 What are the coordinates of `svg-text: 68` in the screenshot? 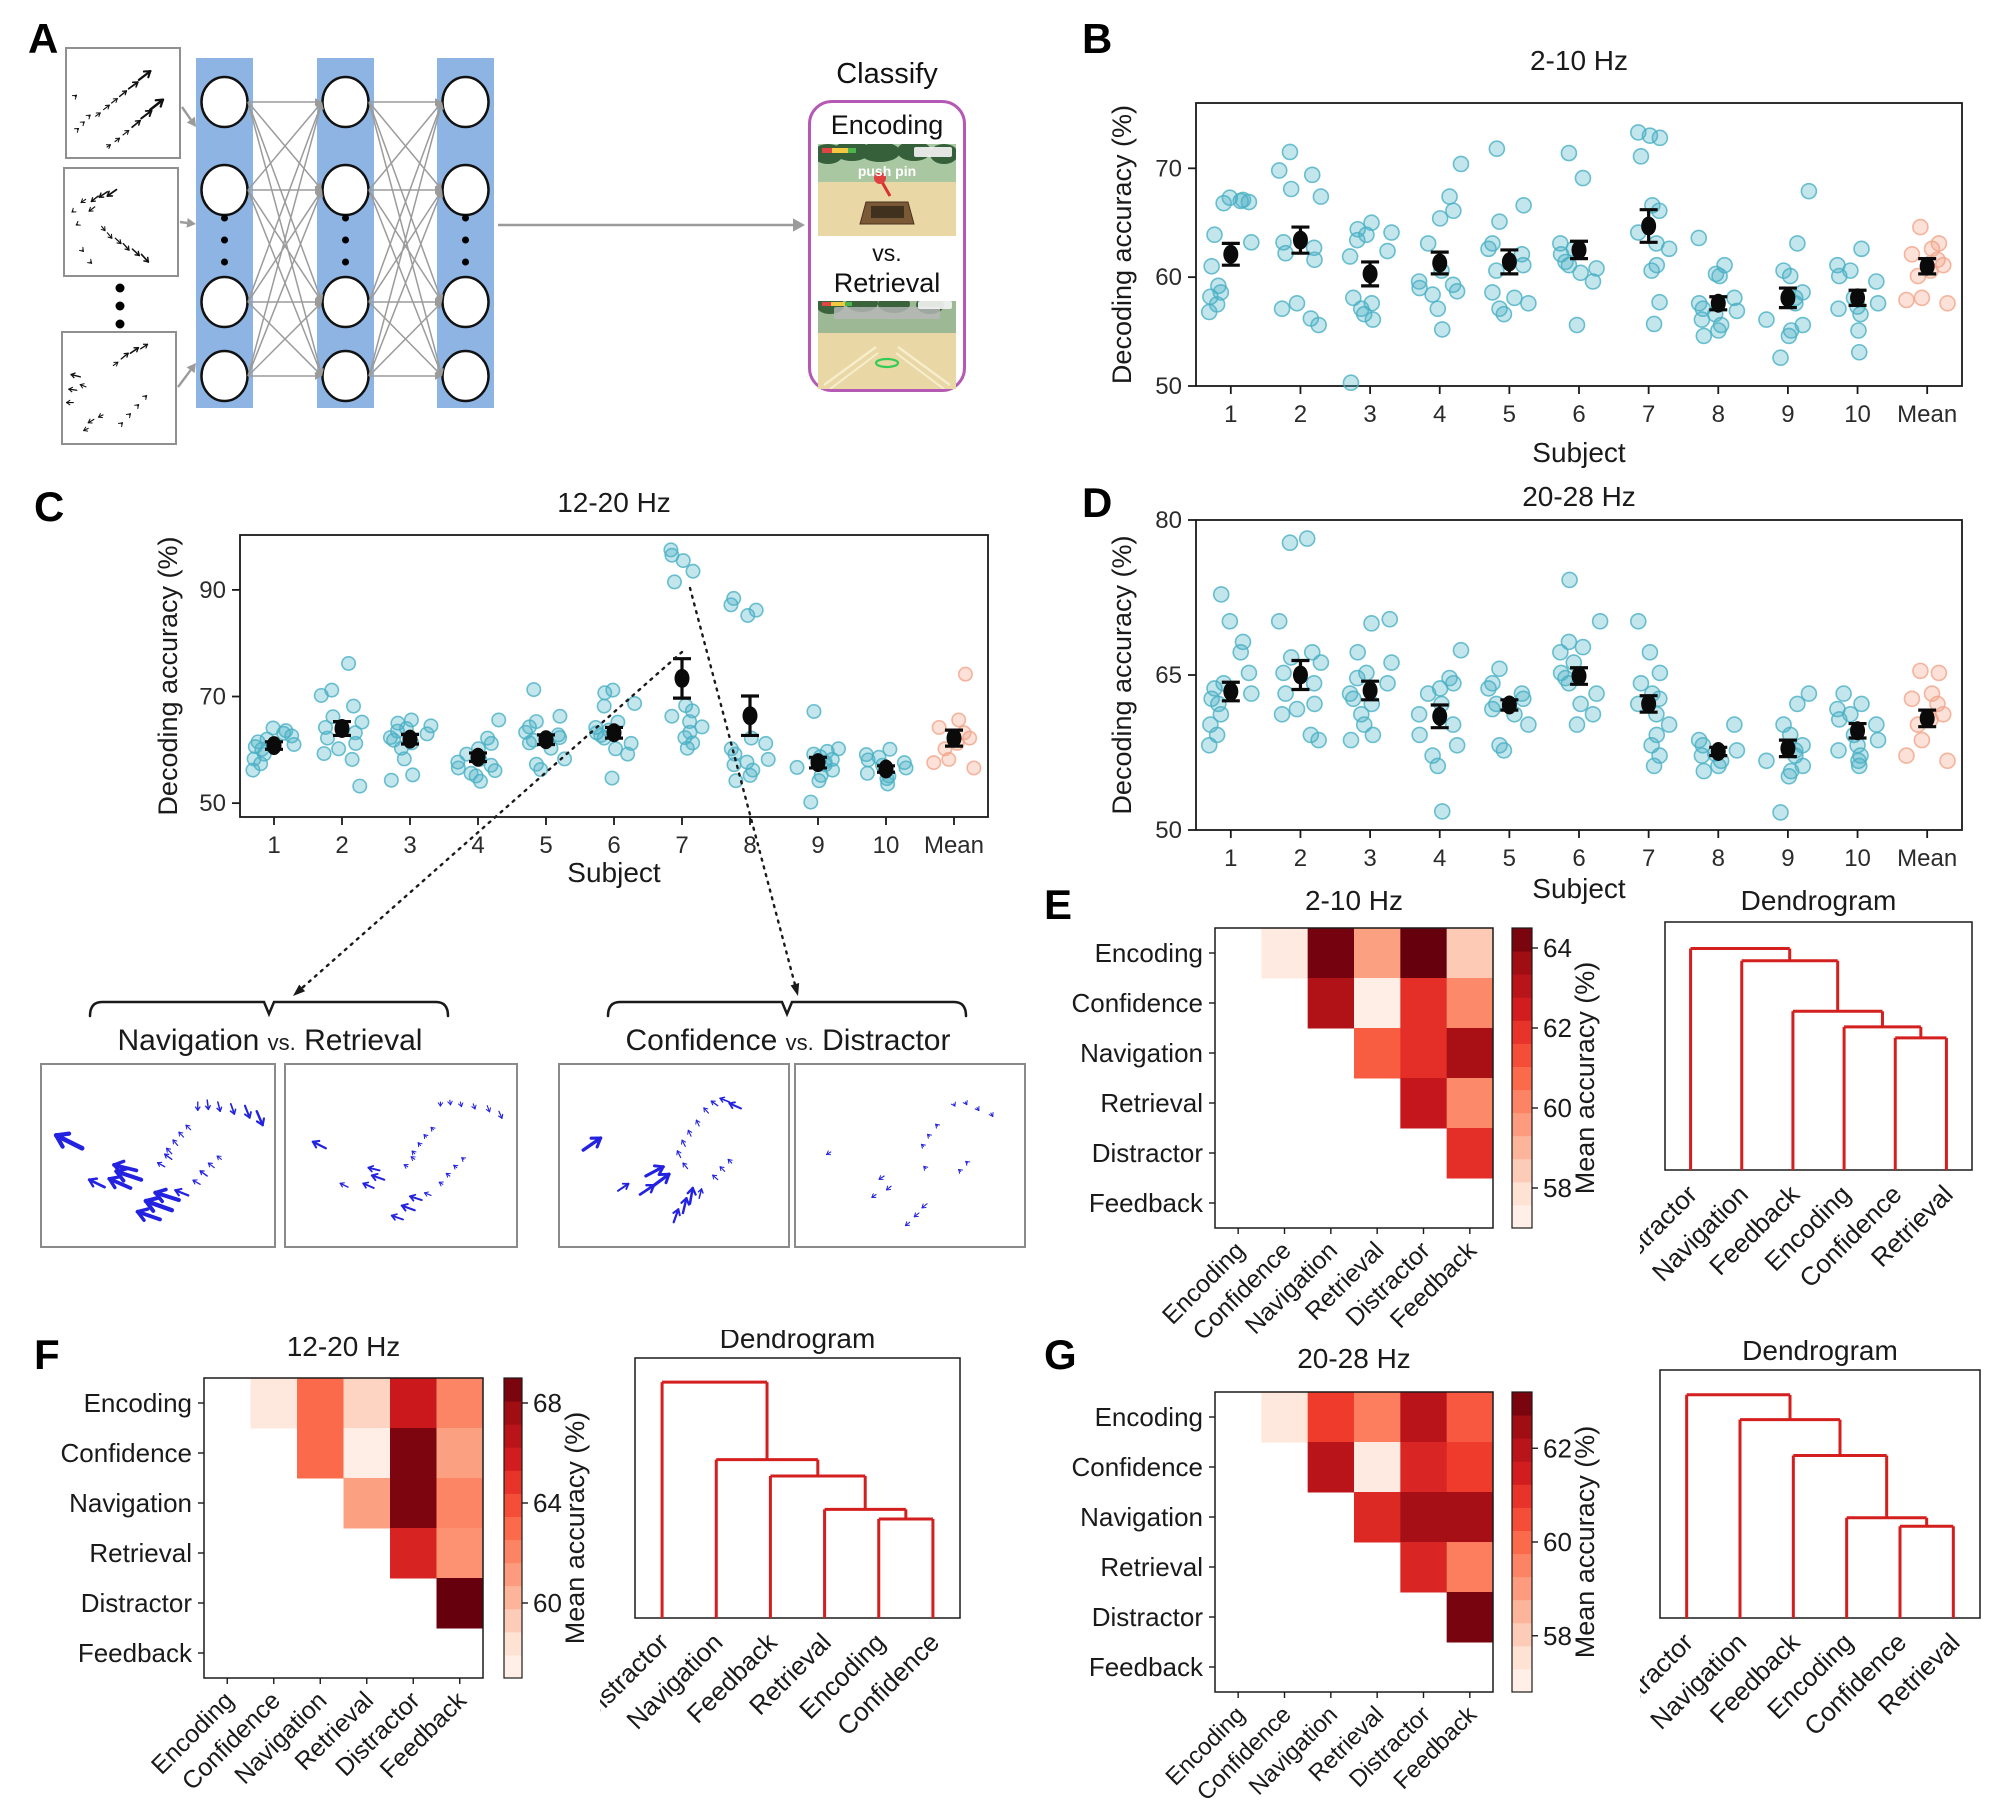 It's located at (547, 1403).